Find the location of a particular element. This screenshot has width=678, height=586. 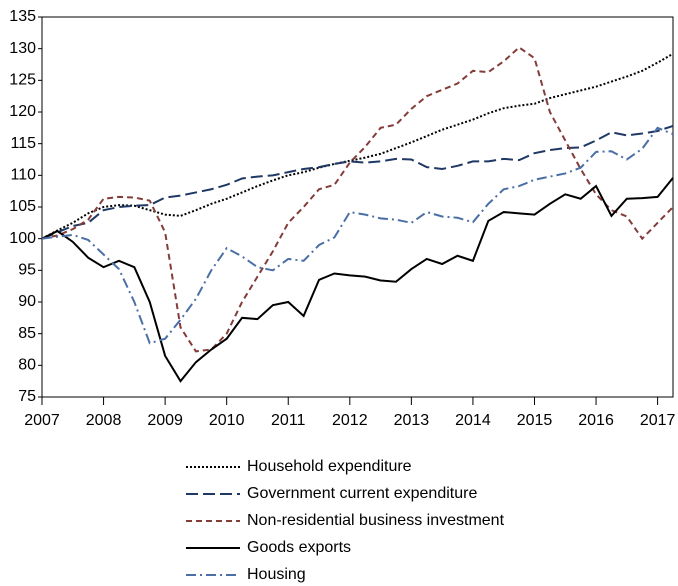

x-tick-label: 2012 is located at coordinates (350, 420).